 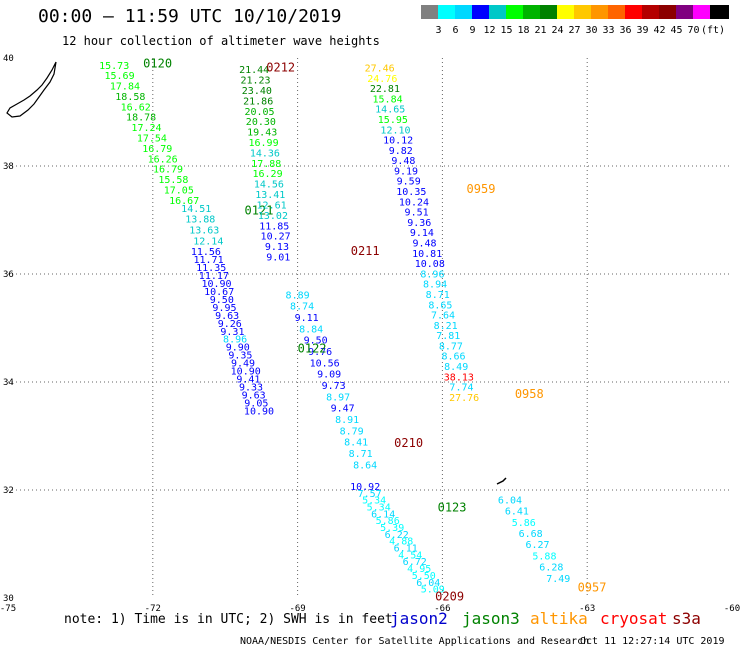 I want to click on wave-height-value: 12.10, so click(x=395, y=130).